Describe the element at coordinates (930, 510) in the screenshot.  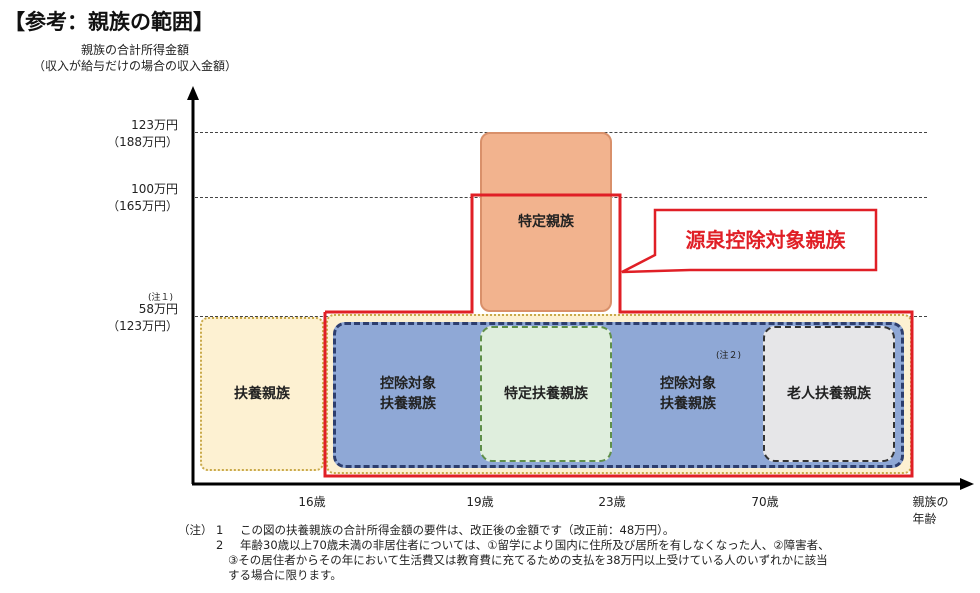
I see `x-axis-label: 親族の年齢` at that location.